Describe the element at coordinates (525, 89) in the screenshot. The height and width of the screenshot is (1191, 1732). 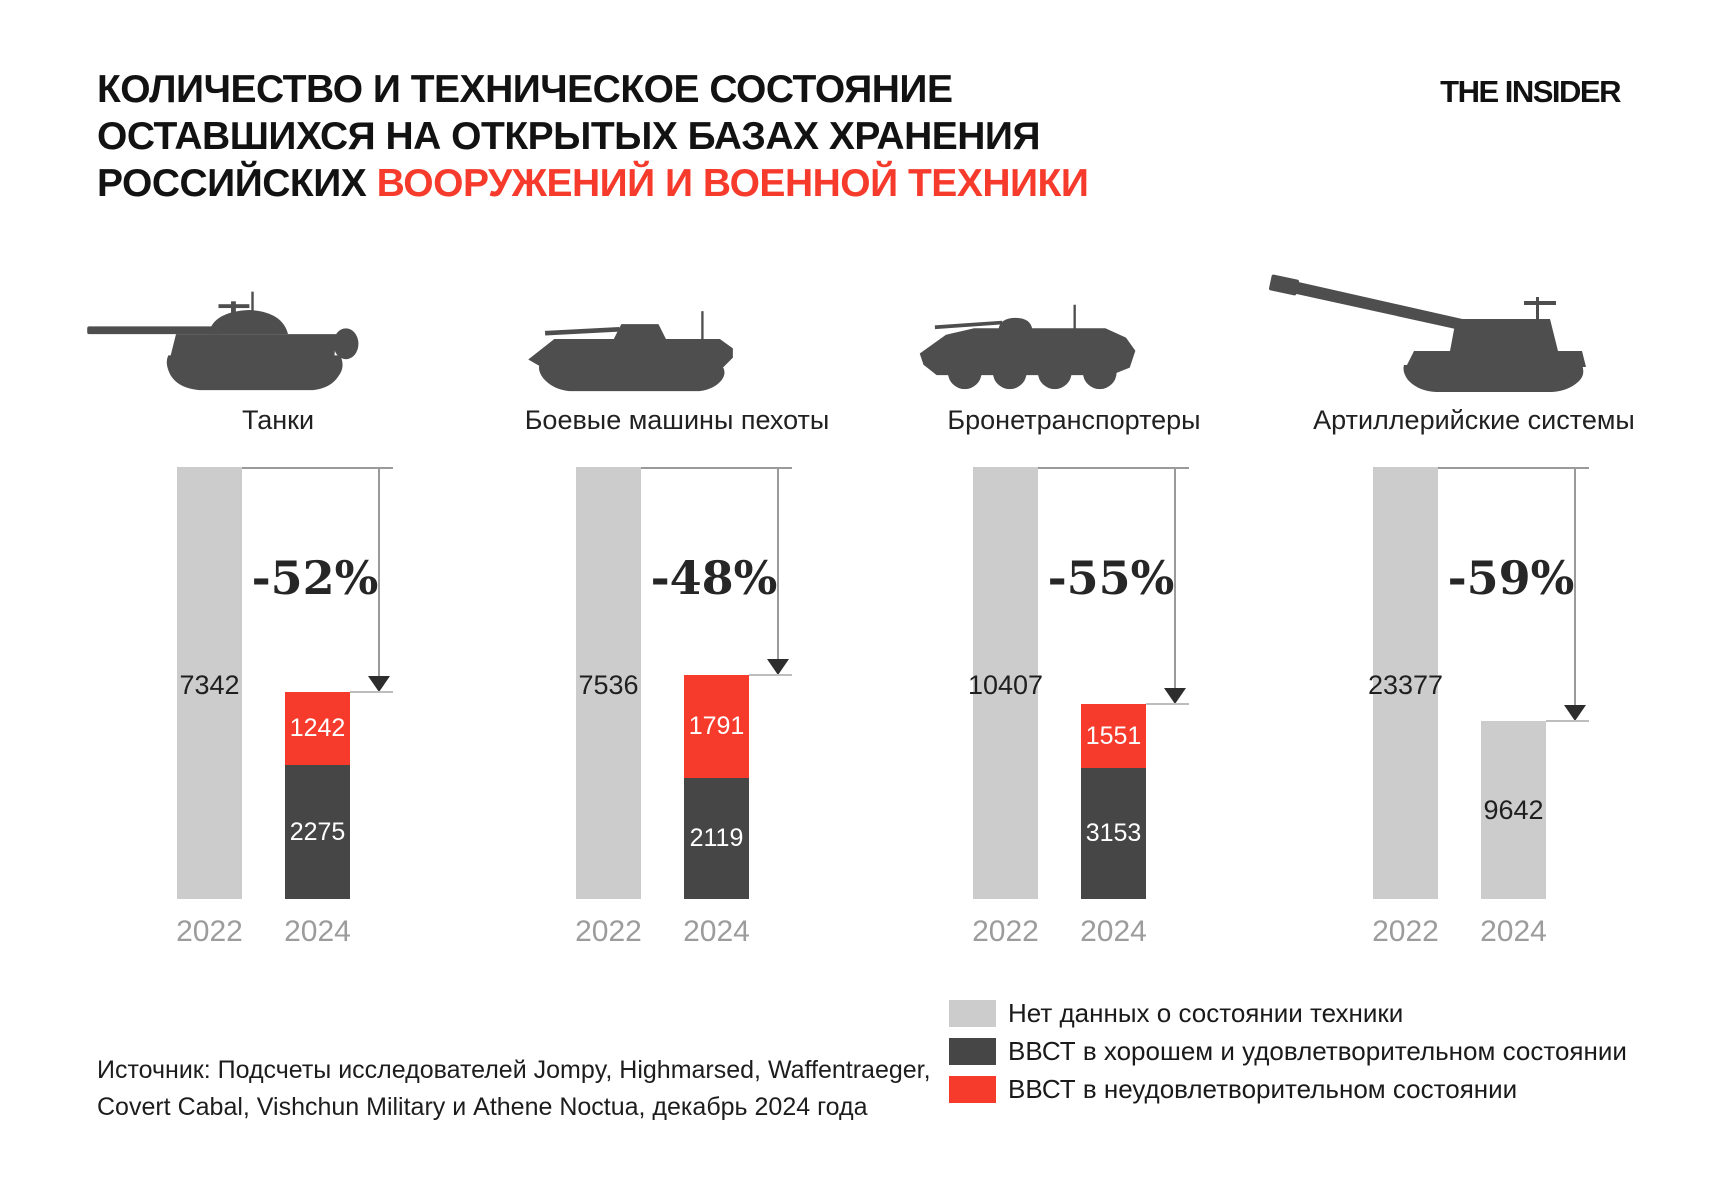
I see `title-line1: КОЛИЧЕСТВО И ТЕХНИЧЕСКОЕ СОСТОЯНИЕ` at that location.